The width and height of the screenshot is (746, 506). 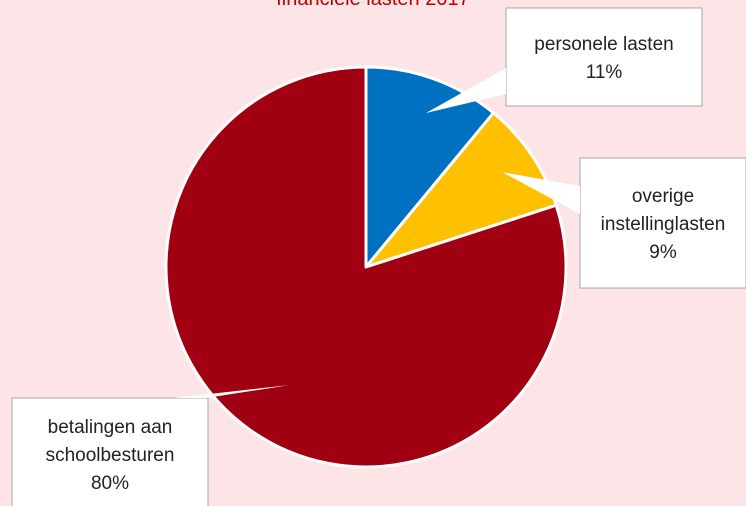 I want to click on callout-2: overige instellinglasten 9%, so click(x=624, y=223).